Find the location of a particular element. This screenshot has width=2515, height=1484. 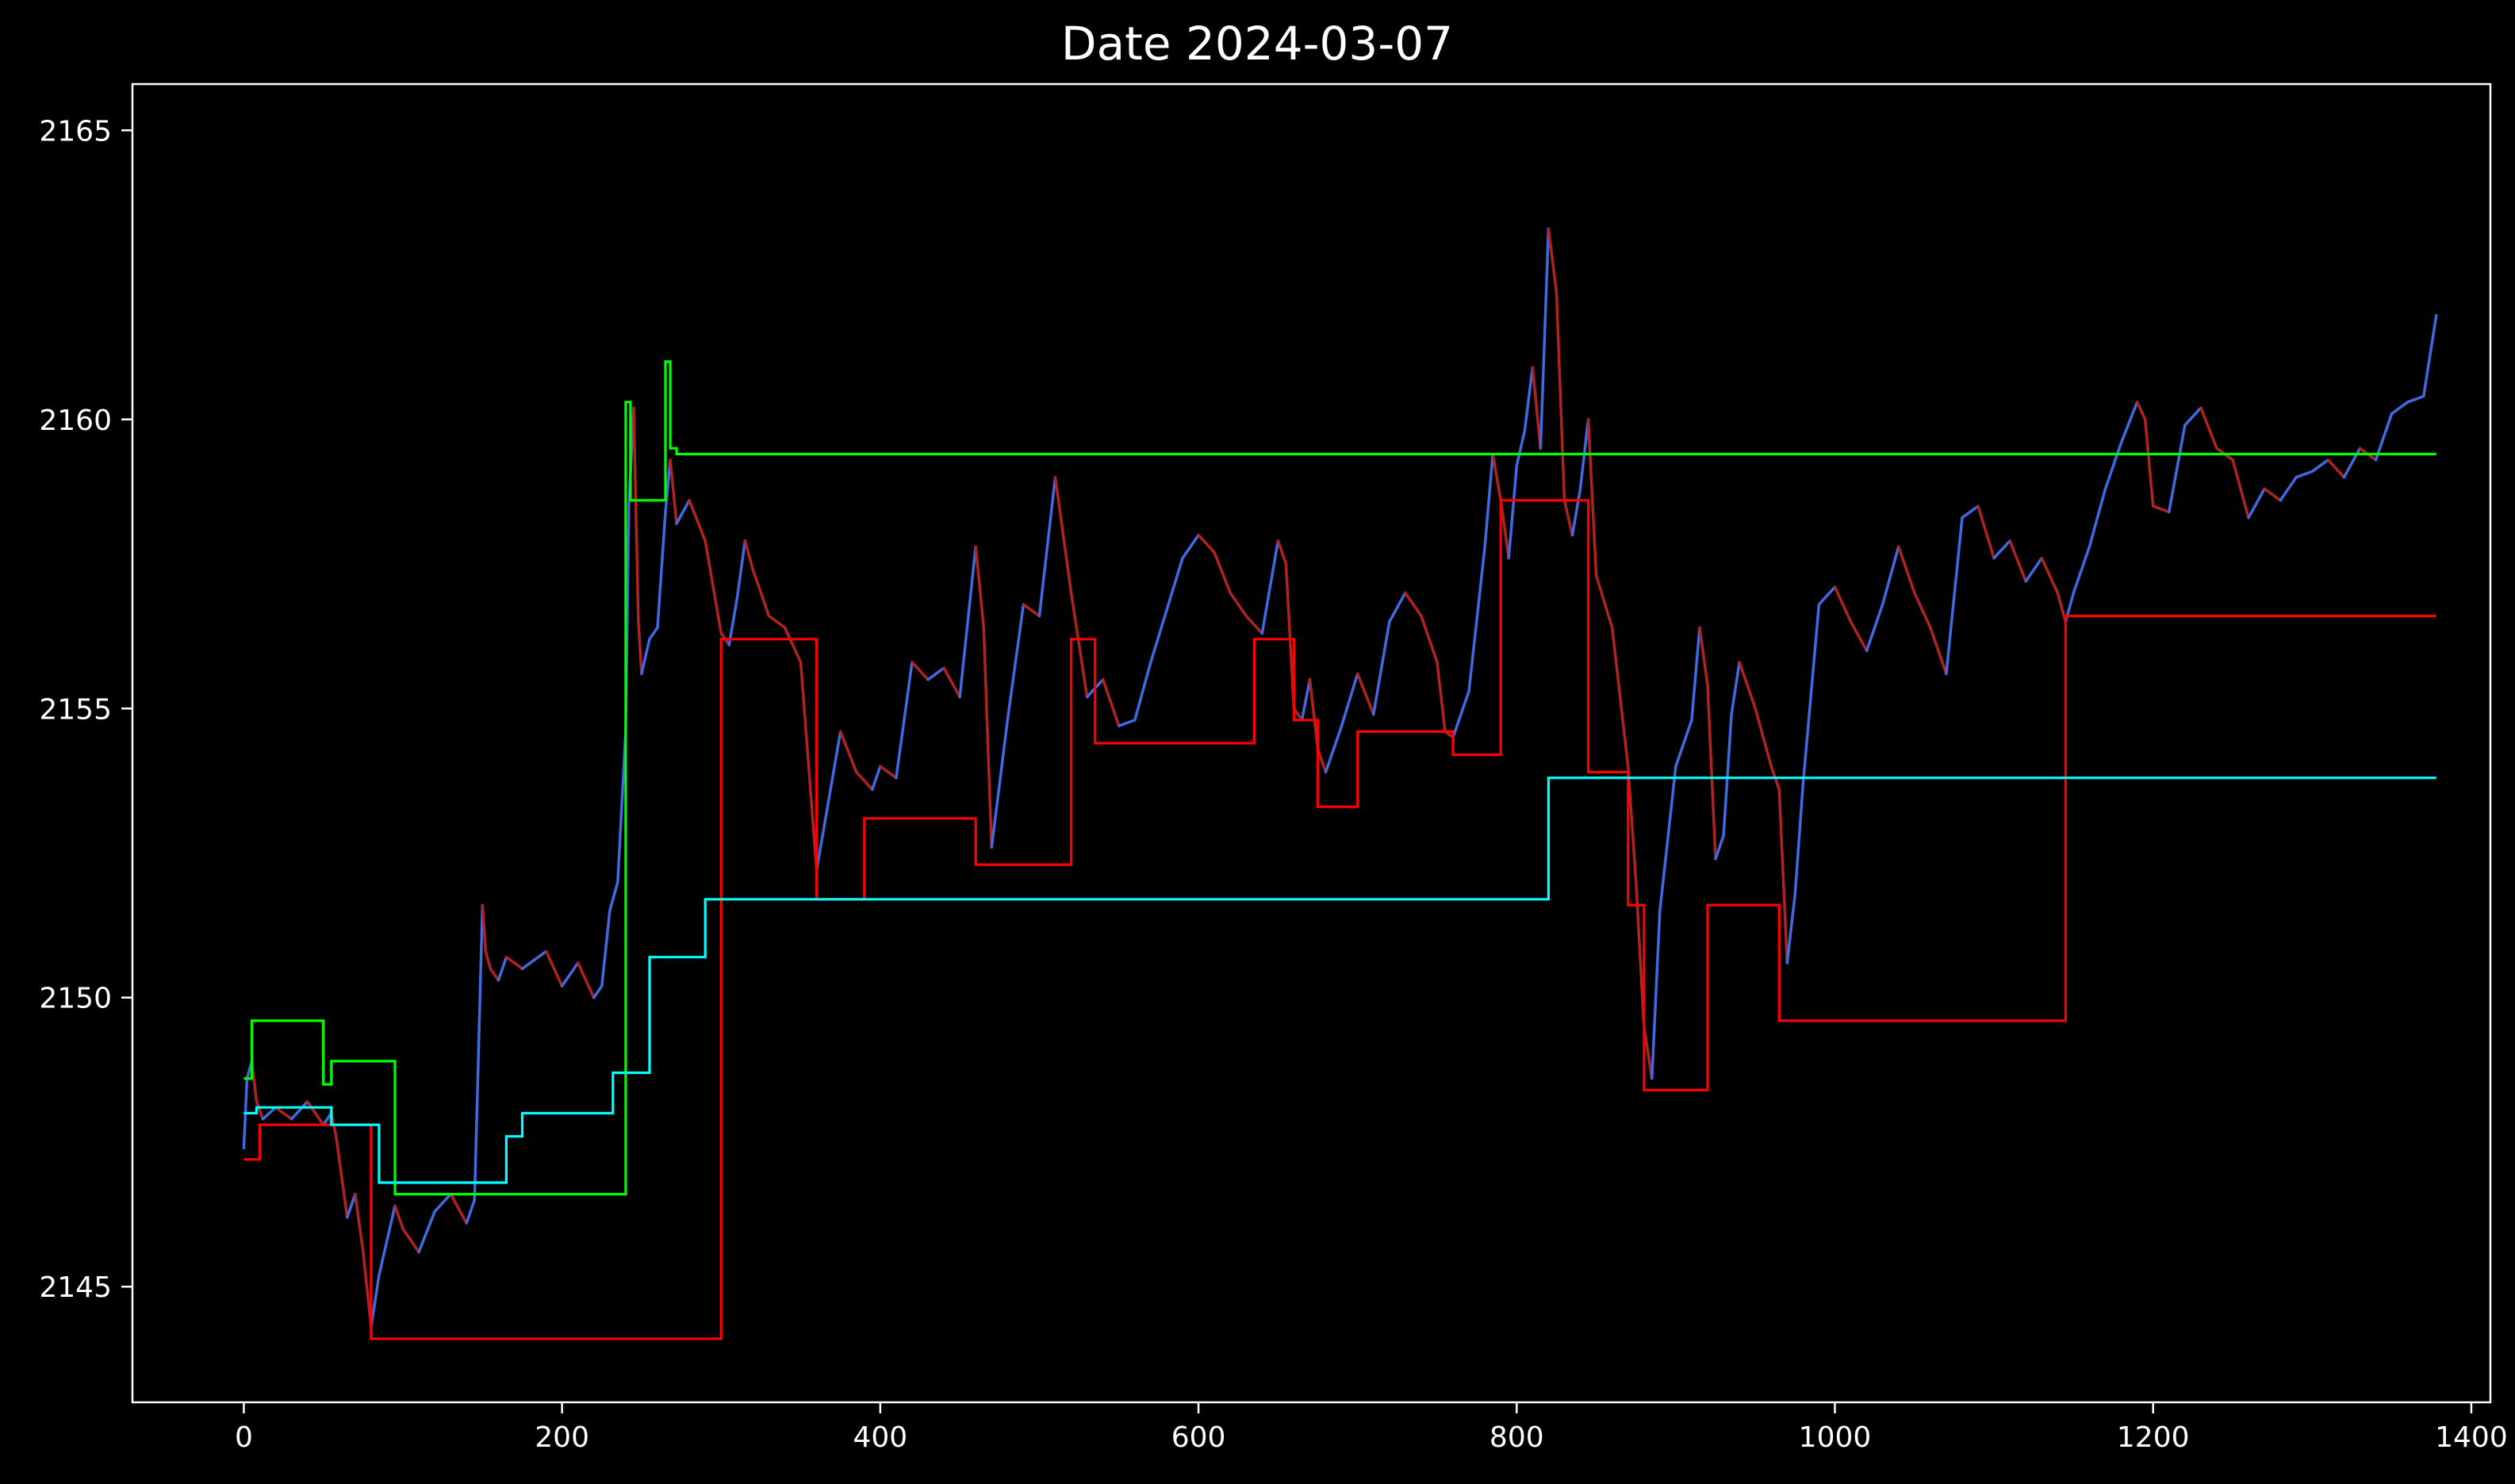

x-tick-label: 600 is located at coordinates (1198, 1437).